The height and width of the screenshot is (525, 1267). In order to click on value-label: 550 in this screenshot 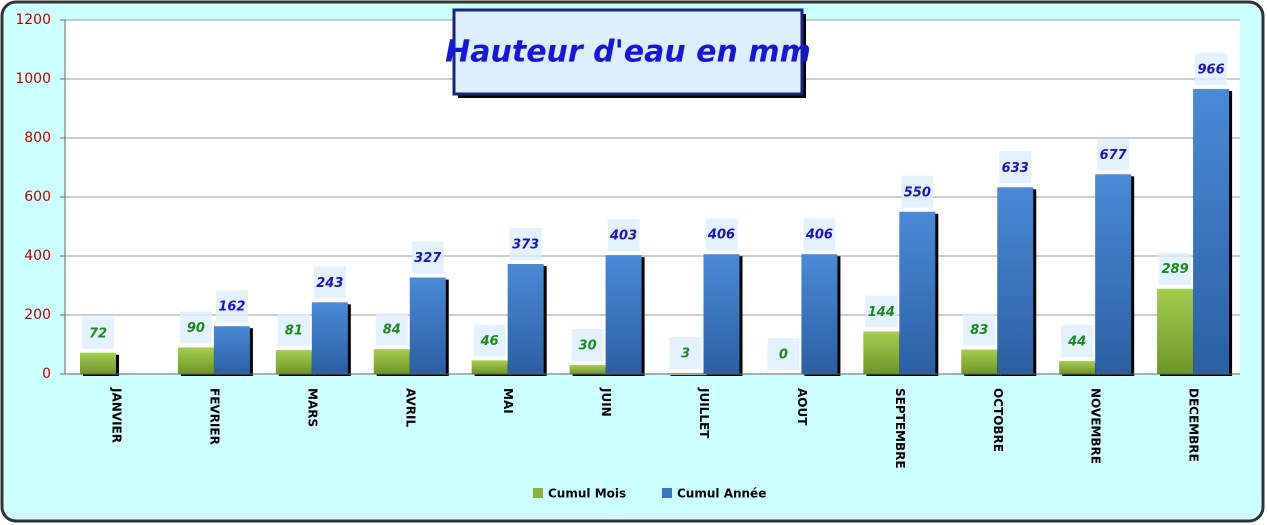, I will do `click(917, 192)`.